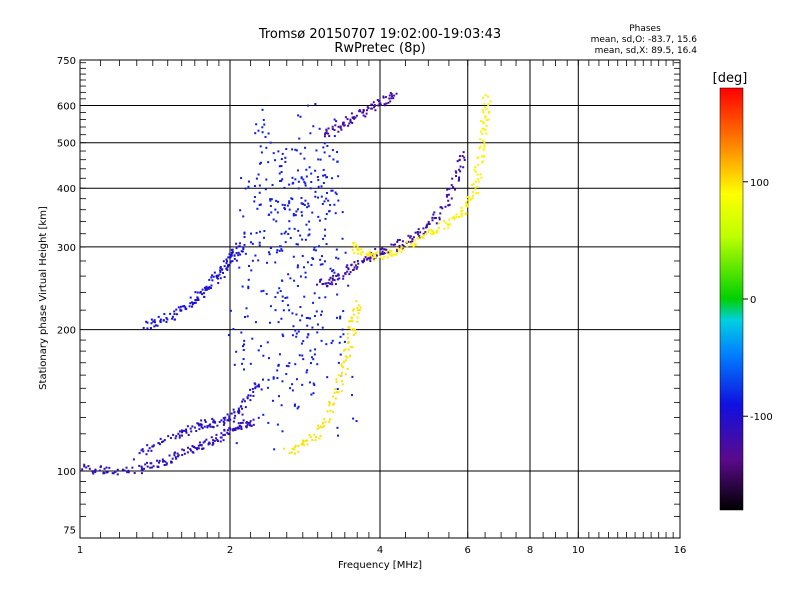  Describe the element at coordinates (758, 300) in the screenshot. I see `colorbar-ticks: -100 0 100` at that location.